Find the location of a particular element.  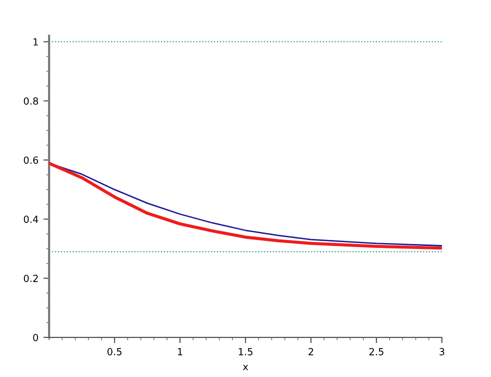

x-tick-label: 1.5 is located at coordinates (245, 352).